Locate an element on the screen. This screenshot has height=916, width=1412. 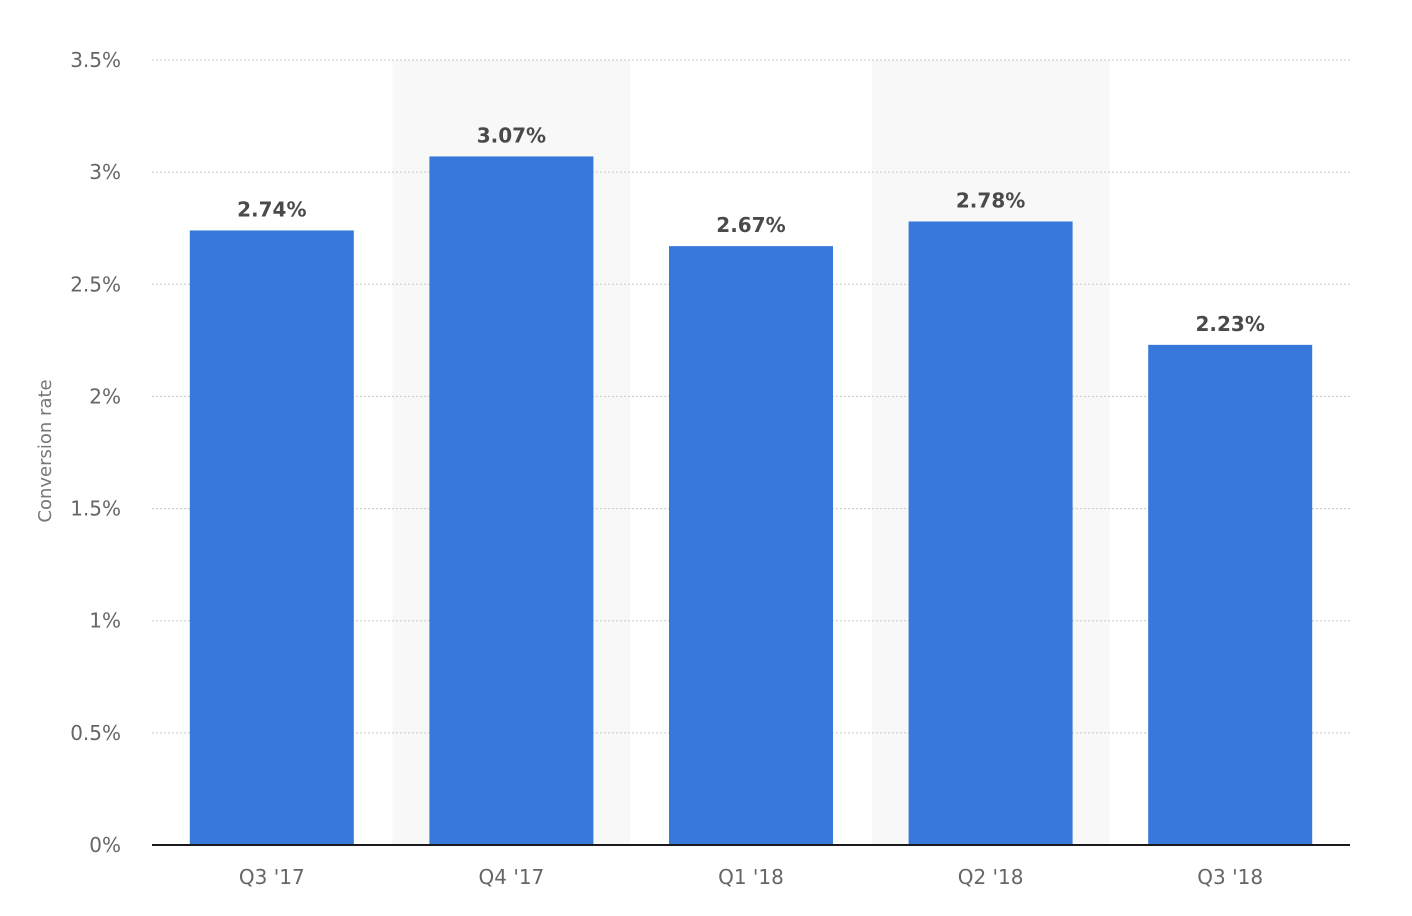
y-tick-label: 1% is located at coordinates (105, 621).